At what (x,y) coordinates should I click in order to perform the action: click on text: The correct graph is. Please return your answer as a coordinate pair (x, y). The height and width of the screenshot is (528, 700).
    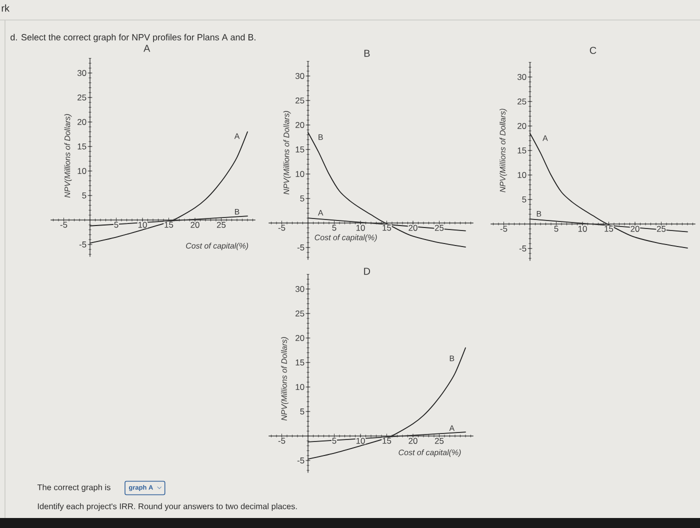
    Looking at the image, I should click on (73, 488).